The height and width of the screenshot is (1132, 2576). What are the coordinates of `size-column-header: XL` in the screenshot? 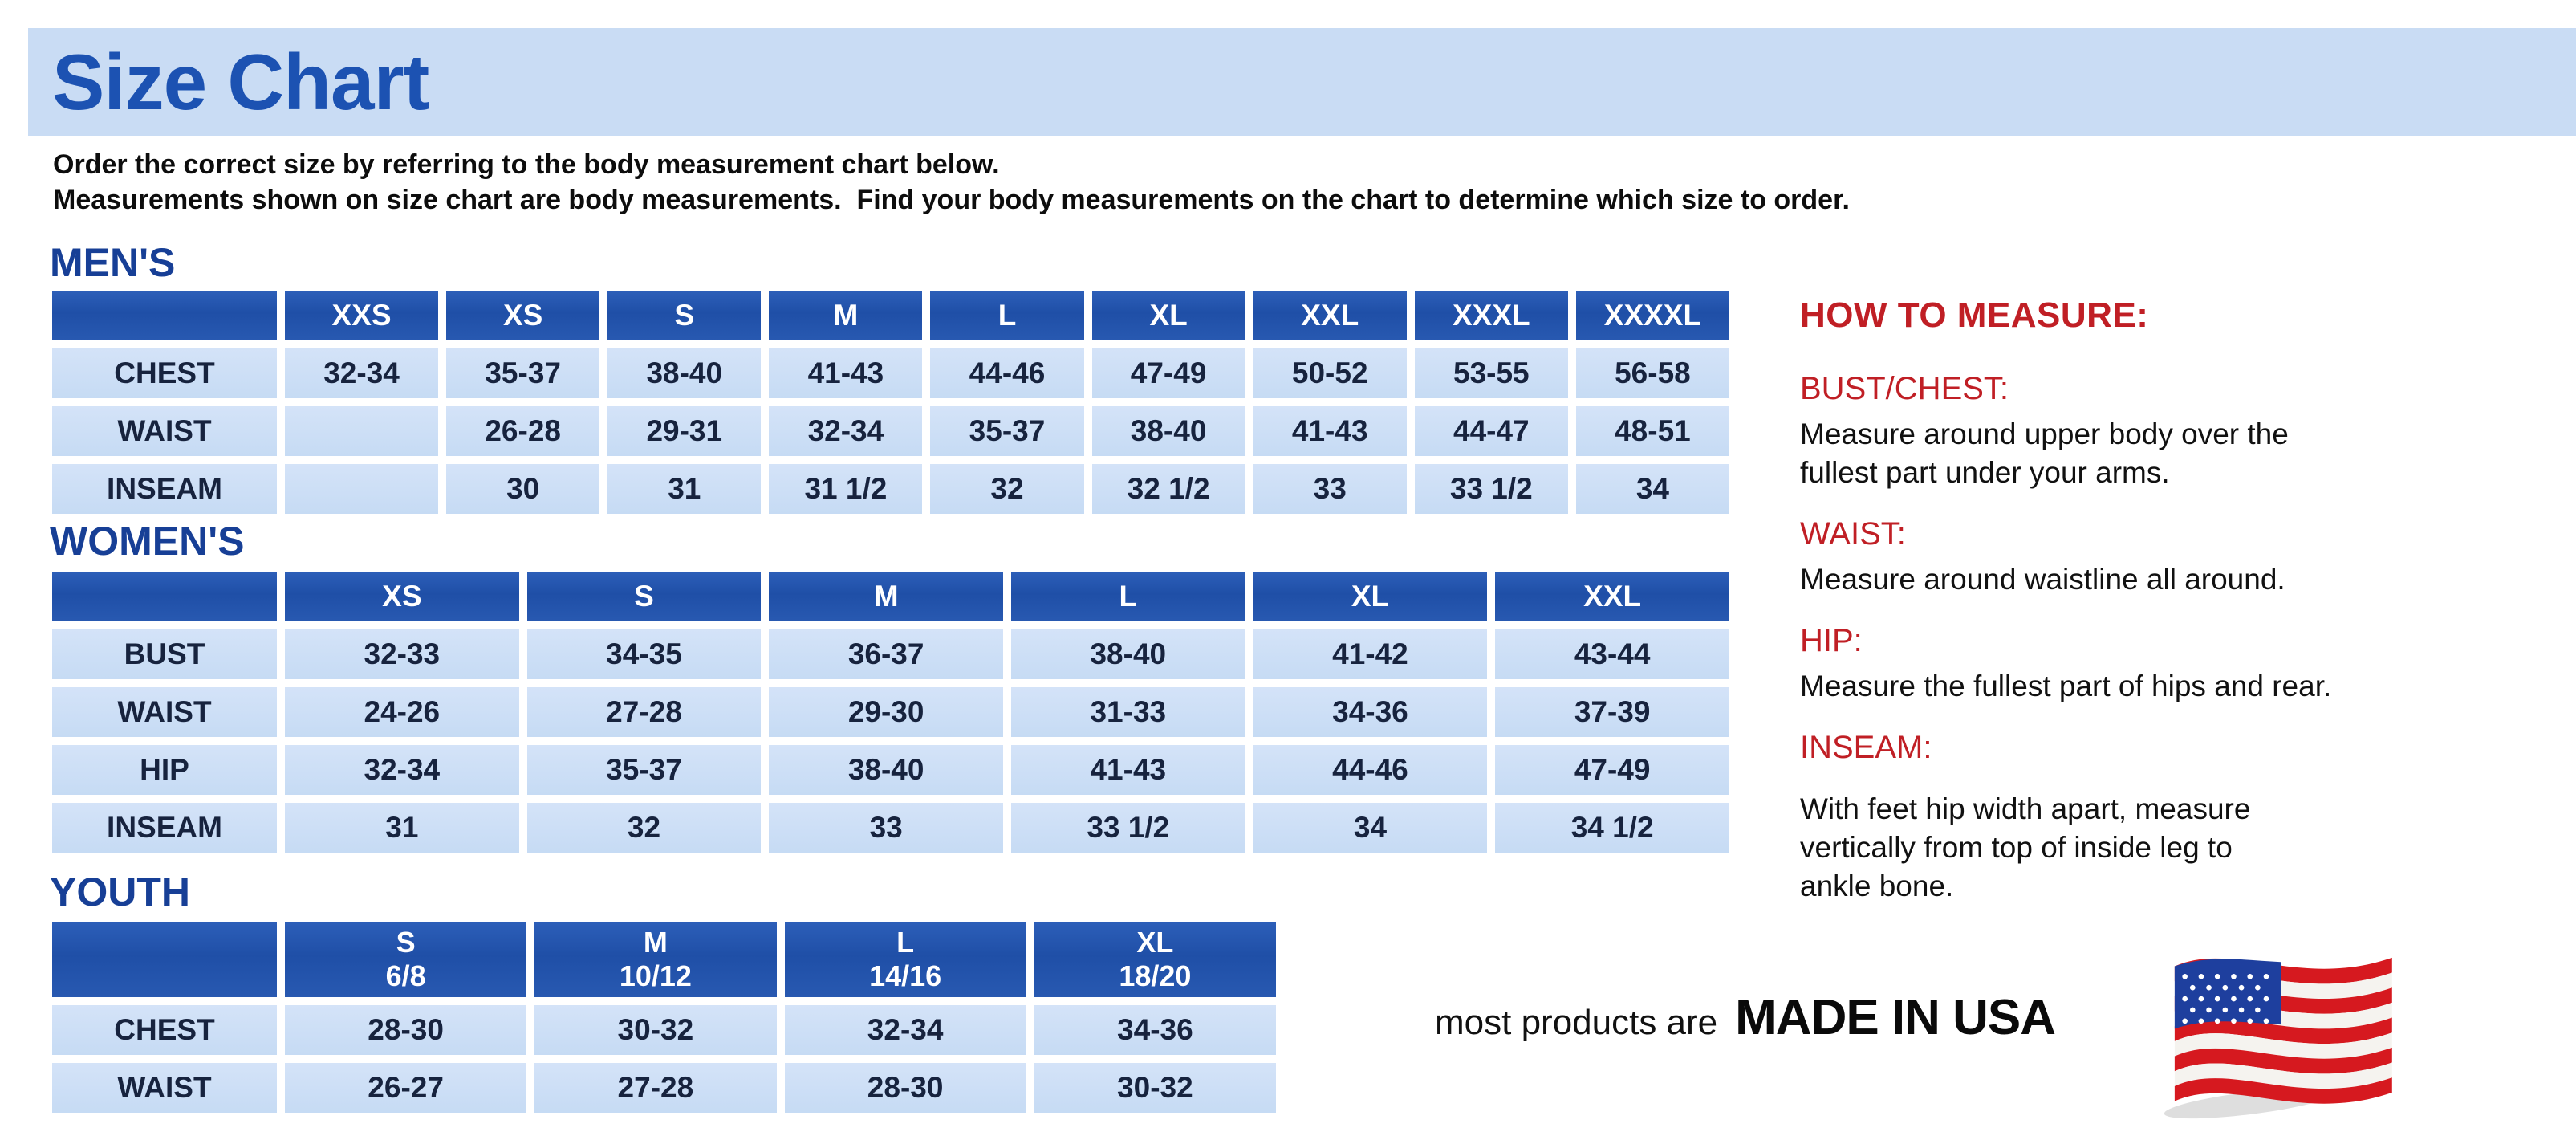 It's located at (1168, 315).